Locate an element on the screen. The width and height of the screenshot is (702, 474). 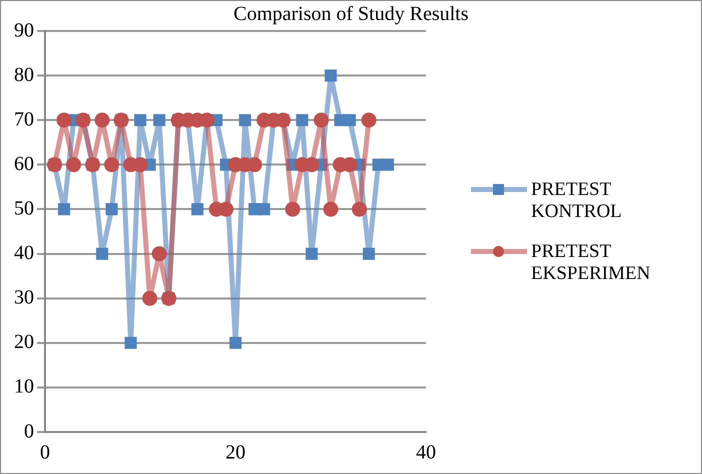
x-tick-label: 0 is located at coordinates (45, 452).